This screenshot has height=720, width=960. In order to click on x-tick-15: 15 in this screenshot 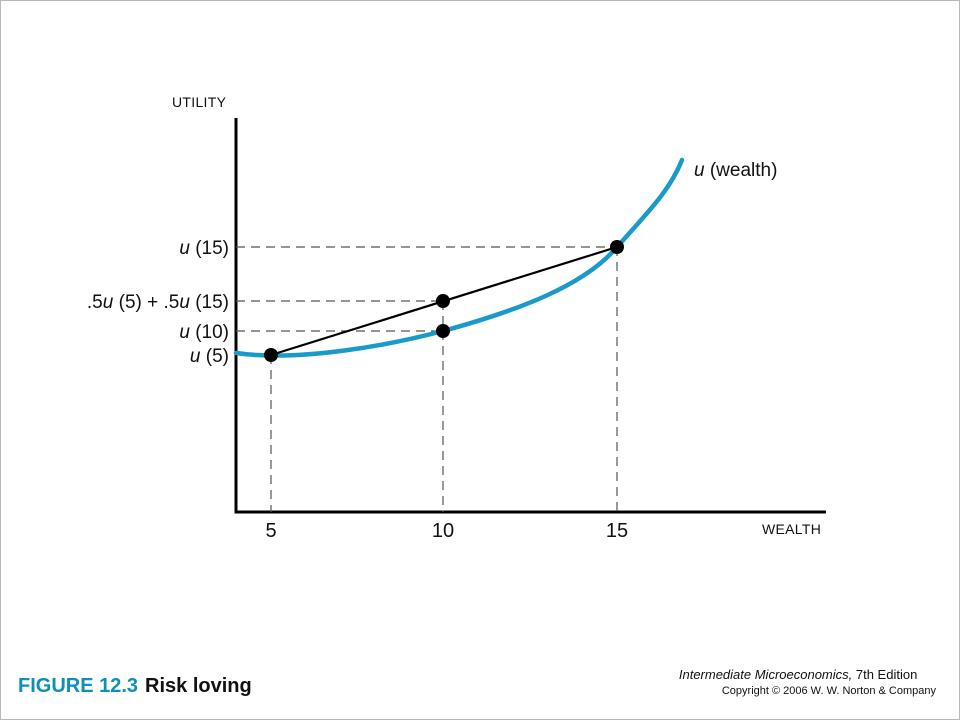, I will do `click(617, 531)`.